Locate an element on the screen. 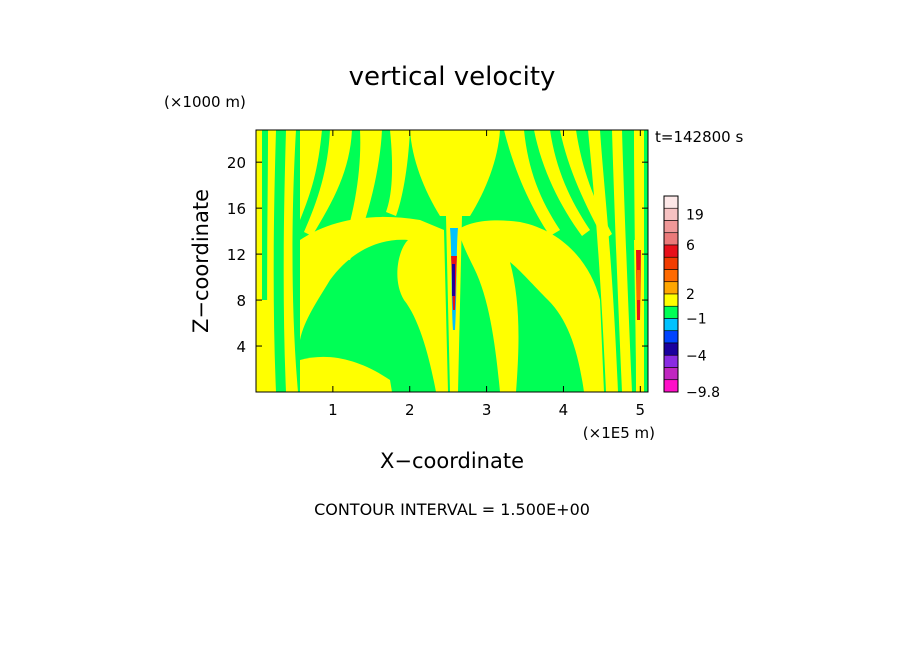 Image resolution: width=904 pixels, height=654 pixels. jet-right is located at coordinates (639, 300).